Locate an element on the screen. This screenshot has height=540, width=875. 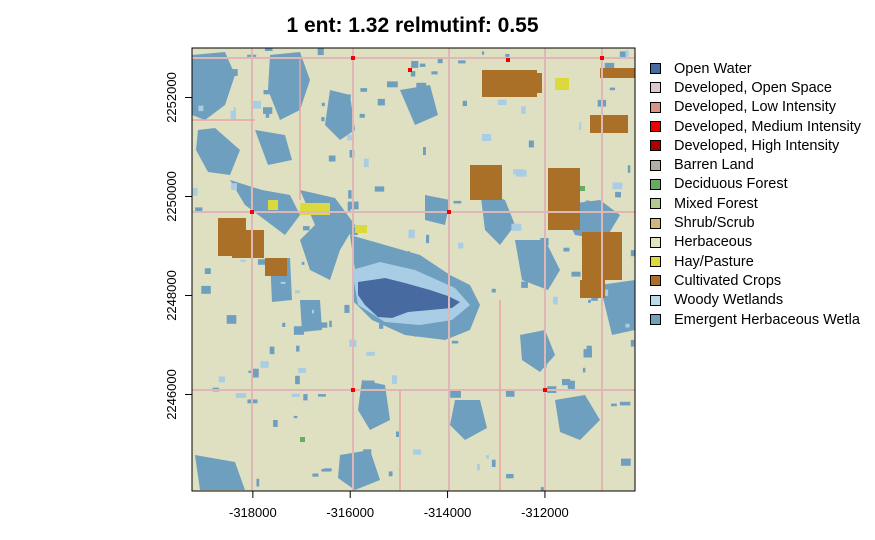
legend-label: Developed, Medium Intensity is located at coordinates (767, 126).